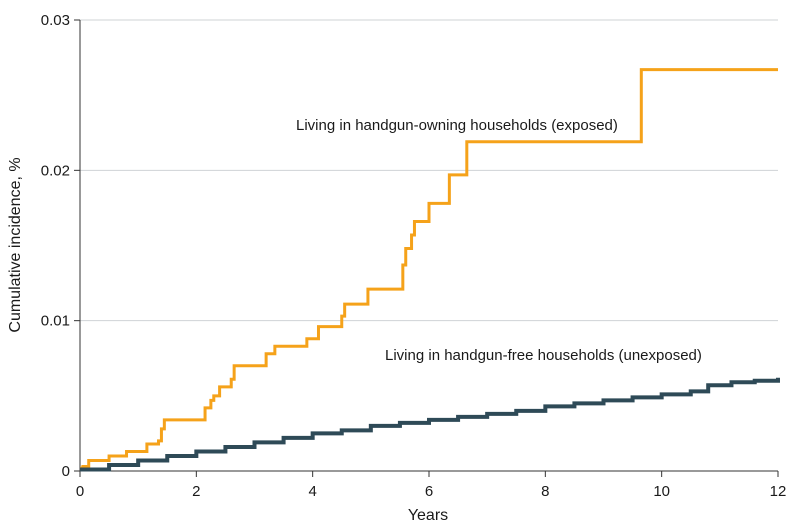 Image resolution: width=800 pixels, height=532 pixels. What do you see at coordinates (661, 491) in the screenshot?
I see `x-tick-label: 10` at bounding box center [661, 491].